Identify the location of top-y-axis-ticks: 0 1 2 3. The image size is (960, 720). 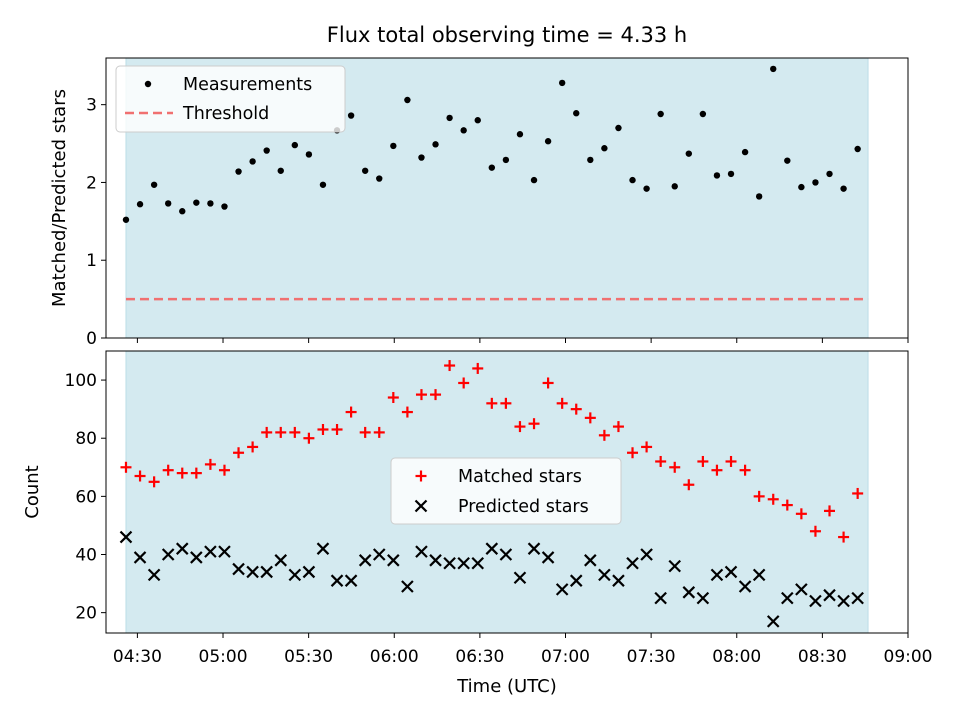
(96, 222).